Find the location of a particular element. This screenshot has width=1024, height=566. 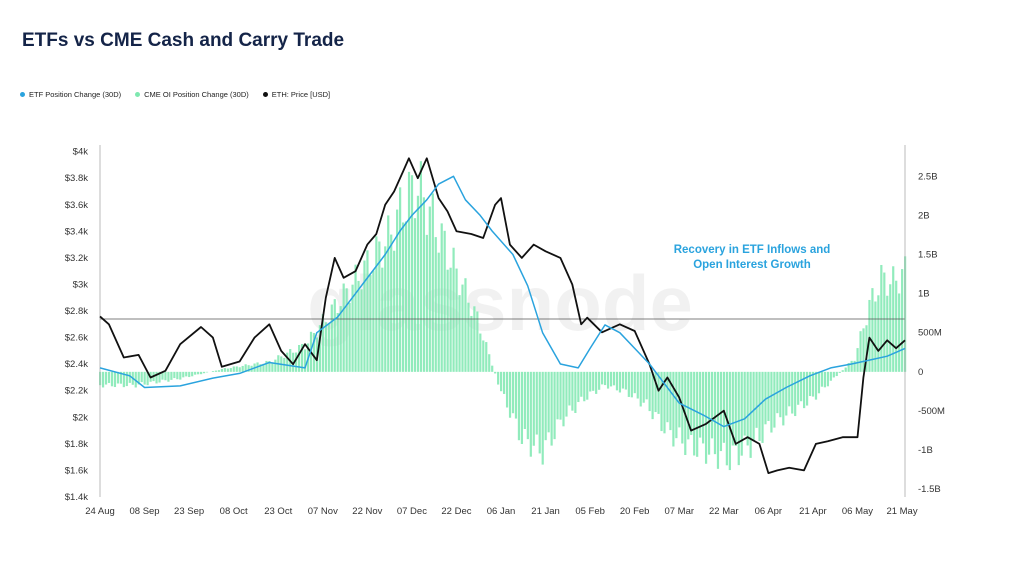

legend-item-etf: ETF Position Change (30D) is located at coordinates (70, 94).